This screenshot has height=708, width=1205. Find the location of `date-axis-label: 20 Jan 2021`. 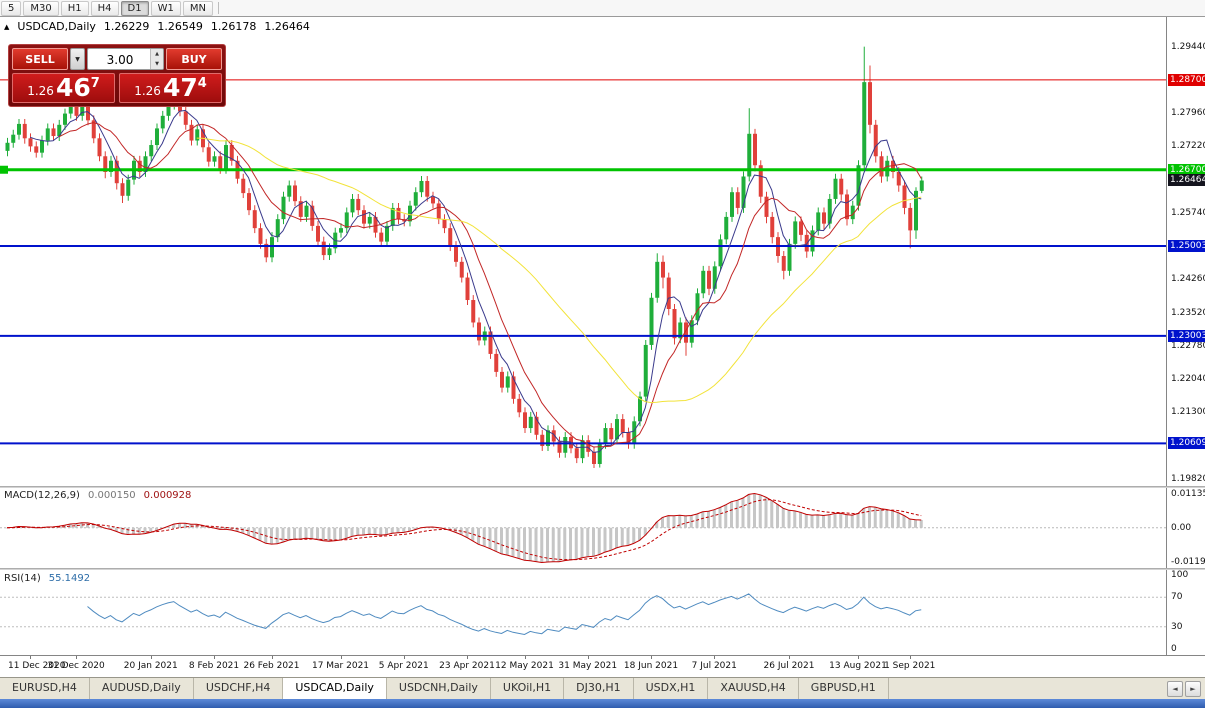

date-axis-label: 20 Jan 2021 is located at coordinates (150, 666).